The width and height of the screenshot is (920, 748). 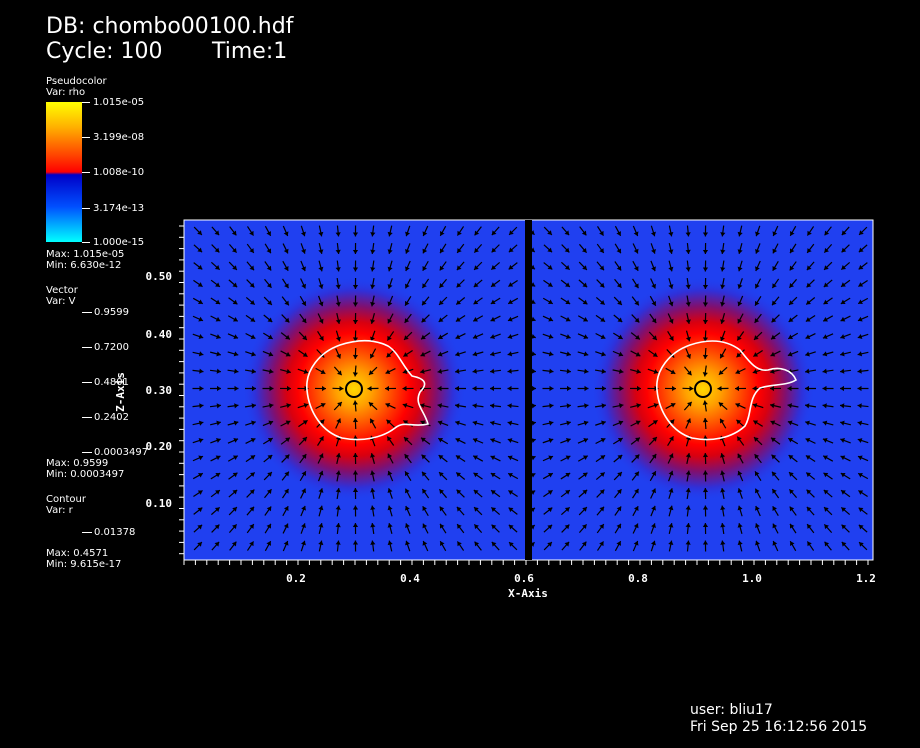 I want to click on vector-legend-value: 0.4801, so click(x=111, y=382).